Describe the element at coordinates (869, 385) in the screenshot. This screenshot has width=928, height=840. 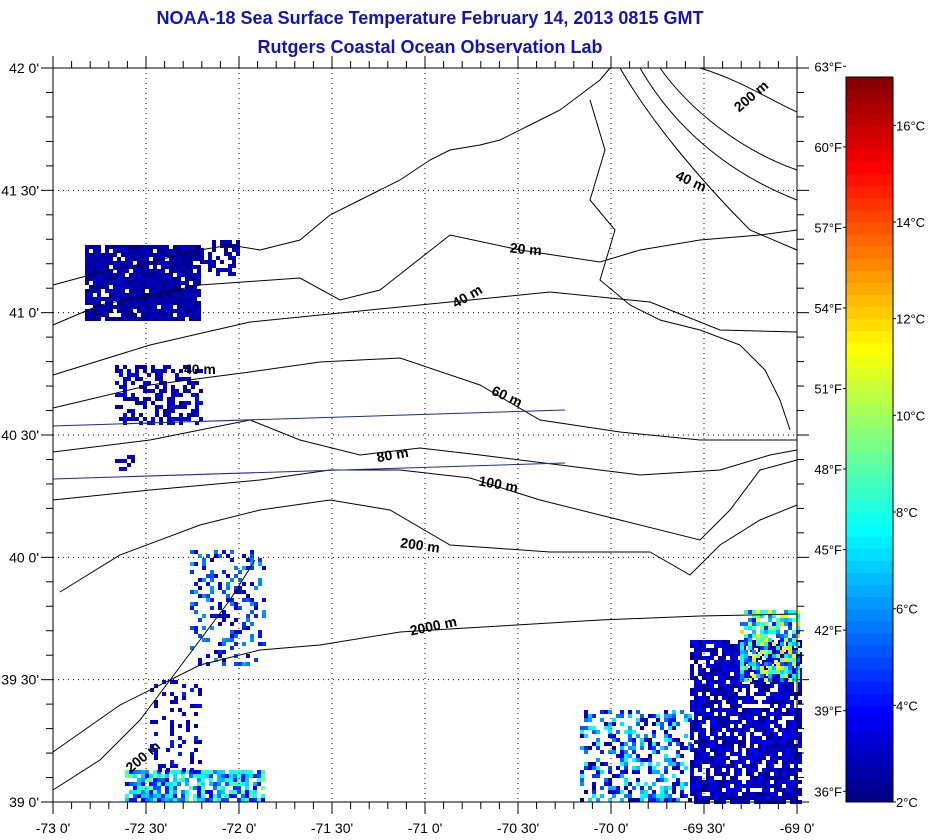
I see `colorbar-segment` at that location.